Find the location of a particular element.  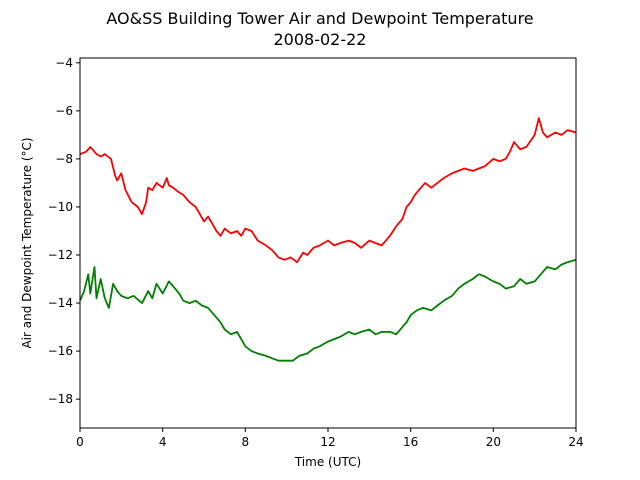

x-tick-label: 24 is located at coordinates (575, 442).